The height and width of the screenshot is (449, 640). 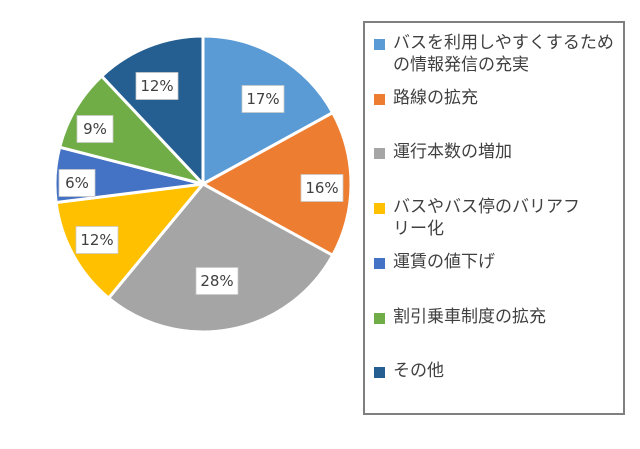 I want to click on legend-label-3: バスやバス停のバリアフ リー化, so click(x=486, y=218).